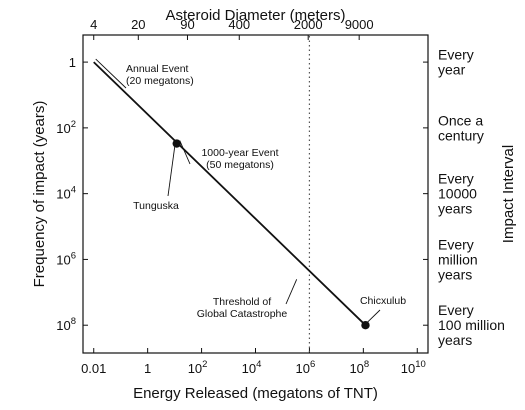  What do you see at coordinates (185, 152) in the screenshot?
I see `thousand-year-leader` at bounding box center [185, 152].